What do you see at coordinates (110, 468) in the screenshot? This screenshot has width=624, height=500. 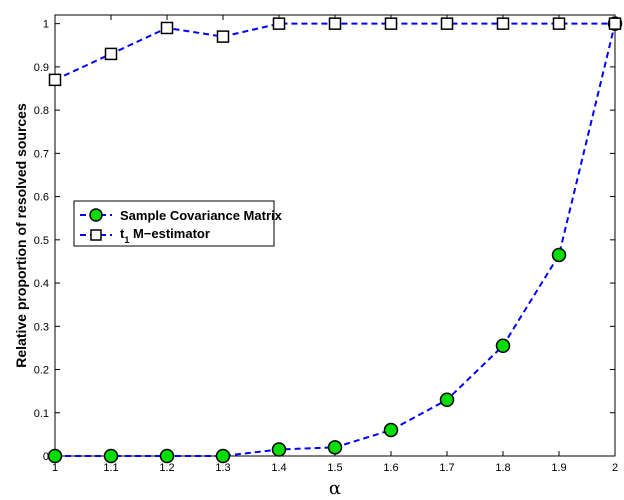 I see `x-tick-label: 1.1` at bounding box center [110, 468].